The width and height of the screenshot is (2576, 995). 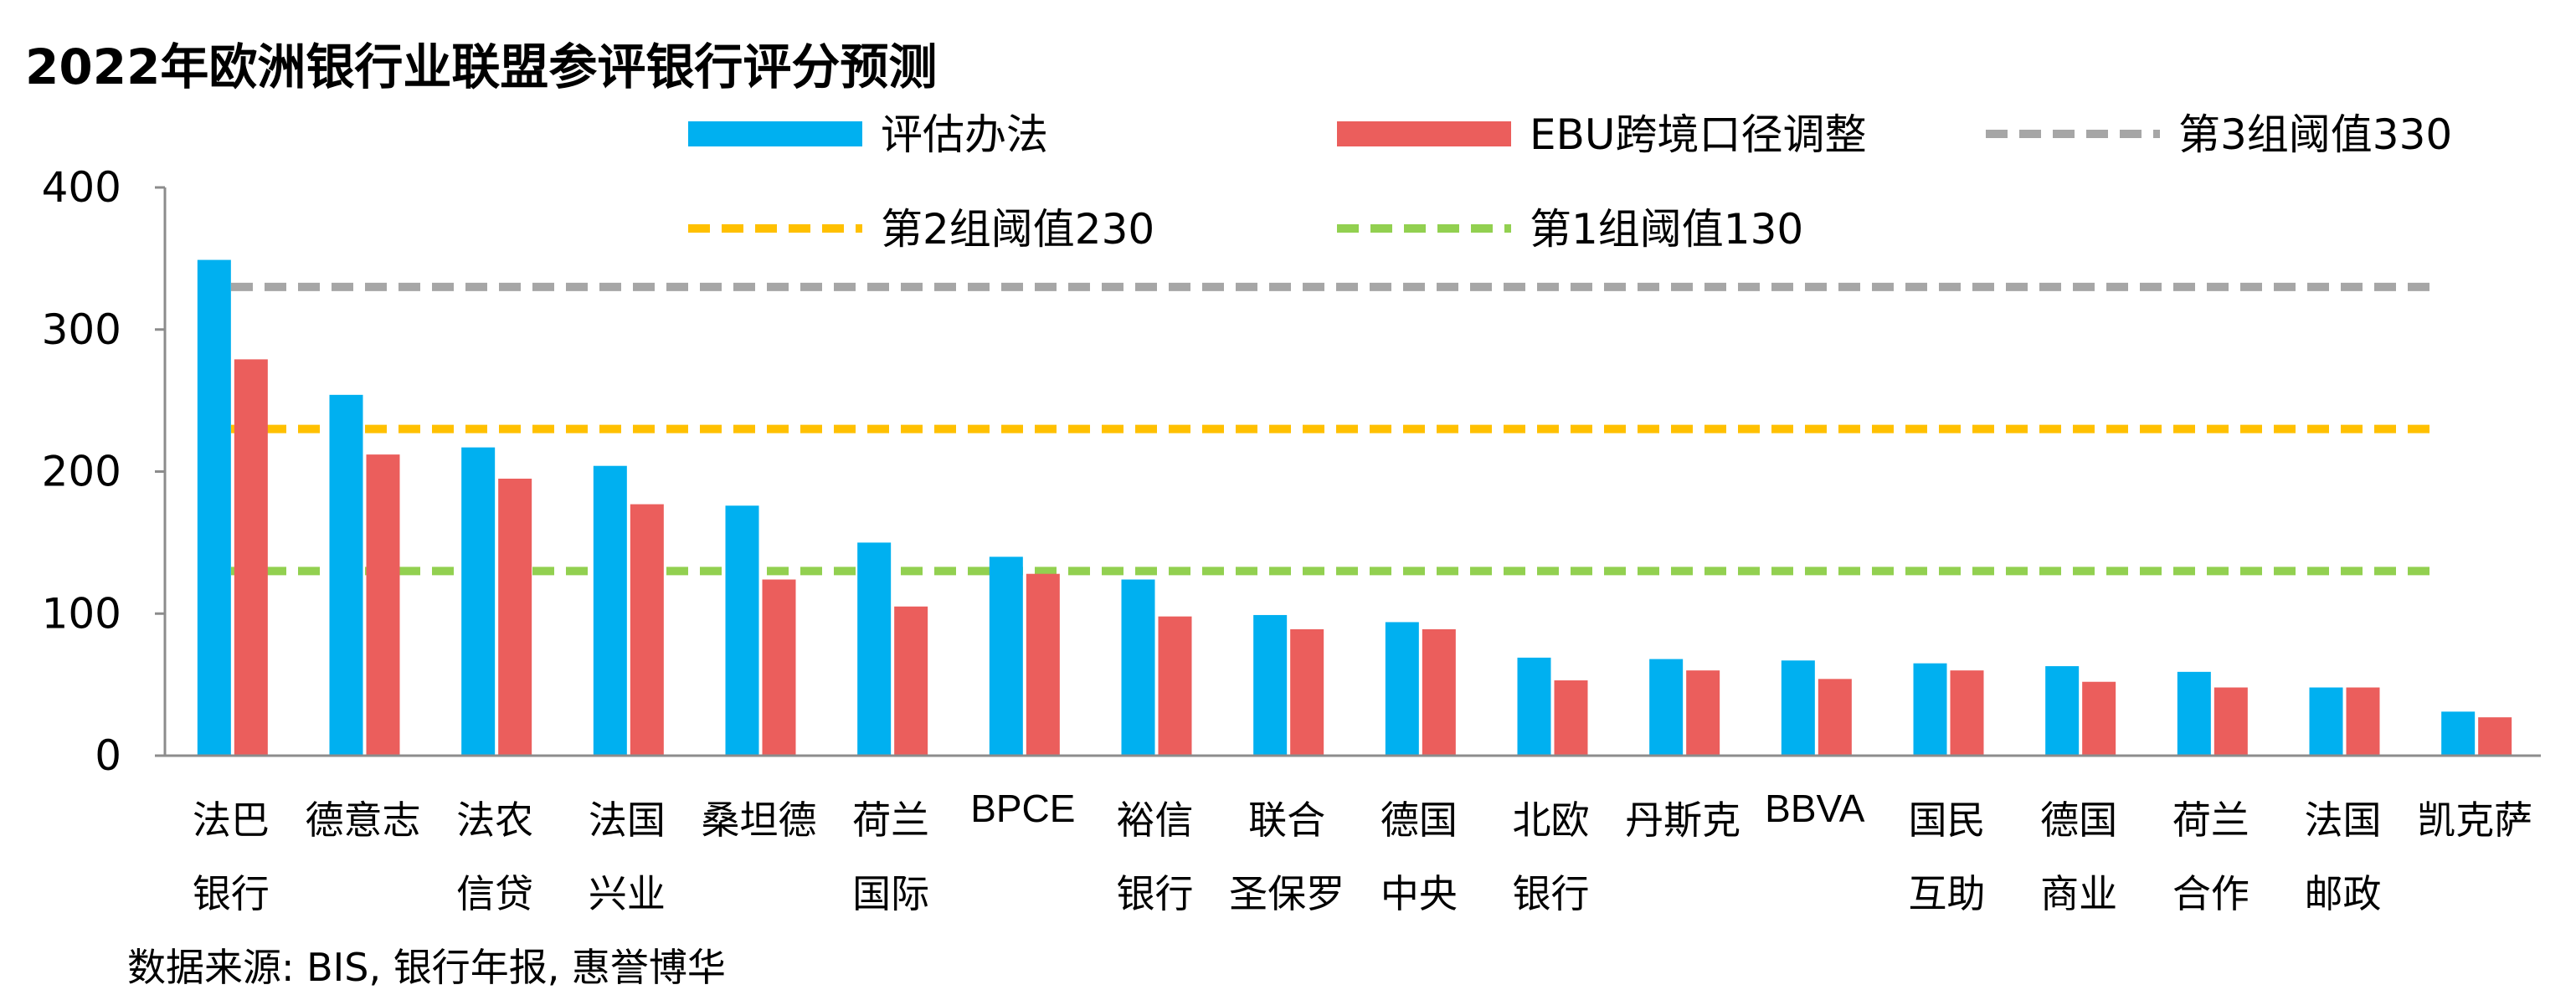 What do you see at coordinates (82, 614) in the screenshot?
I see `y-tick-label: 100` at bounding box center [82, 614].